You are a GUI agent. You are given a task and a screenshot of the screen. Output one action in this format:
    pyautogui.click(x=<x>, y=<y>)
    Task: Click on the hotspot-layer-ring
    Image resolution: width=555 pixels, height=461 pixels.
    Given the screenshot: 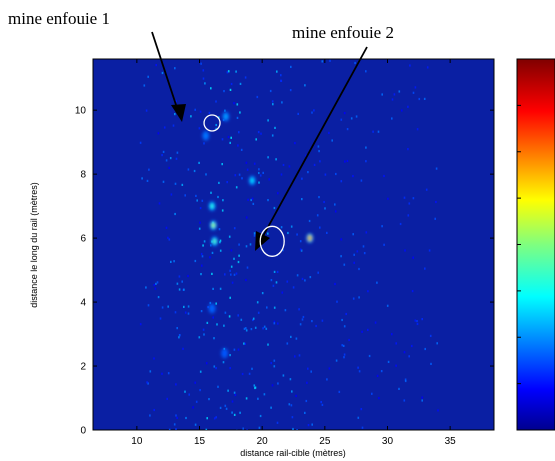 What is the action you would take?
    pyautogui.click(x=309, y=238)
    